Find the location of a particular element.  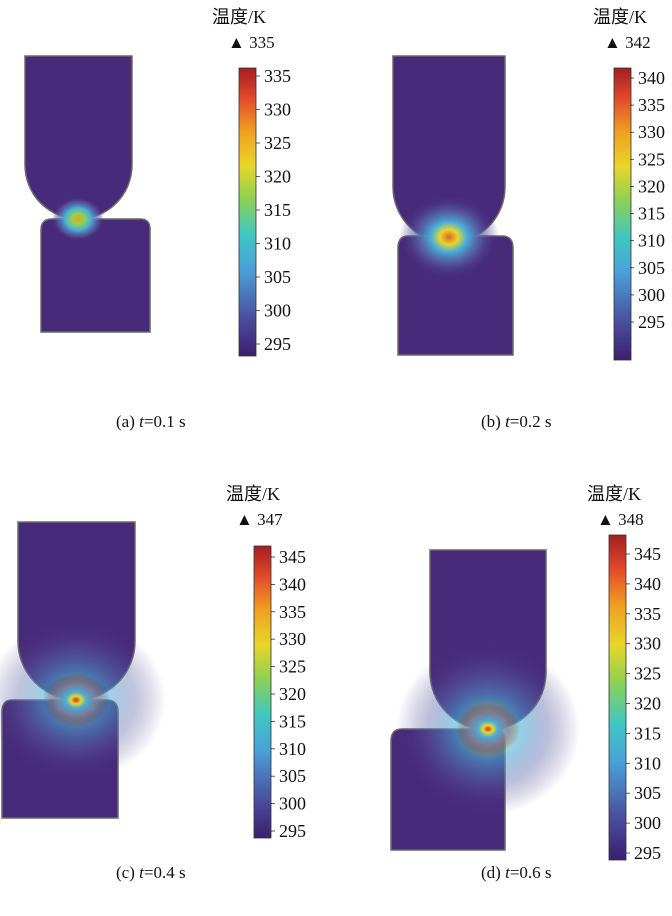

panel-c-tick-labels: 345 340 335 330 325 320 315 310 305 300 295 is located at coordinates (288, 694).